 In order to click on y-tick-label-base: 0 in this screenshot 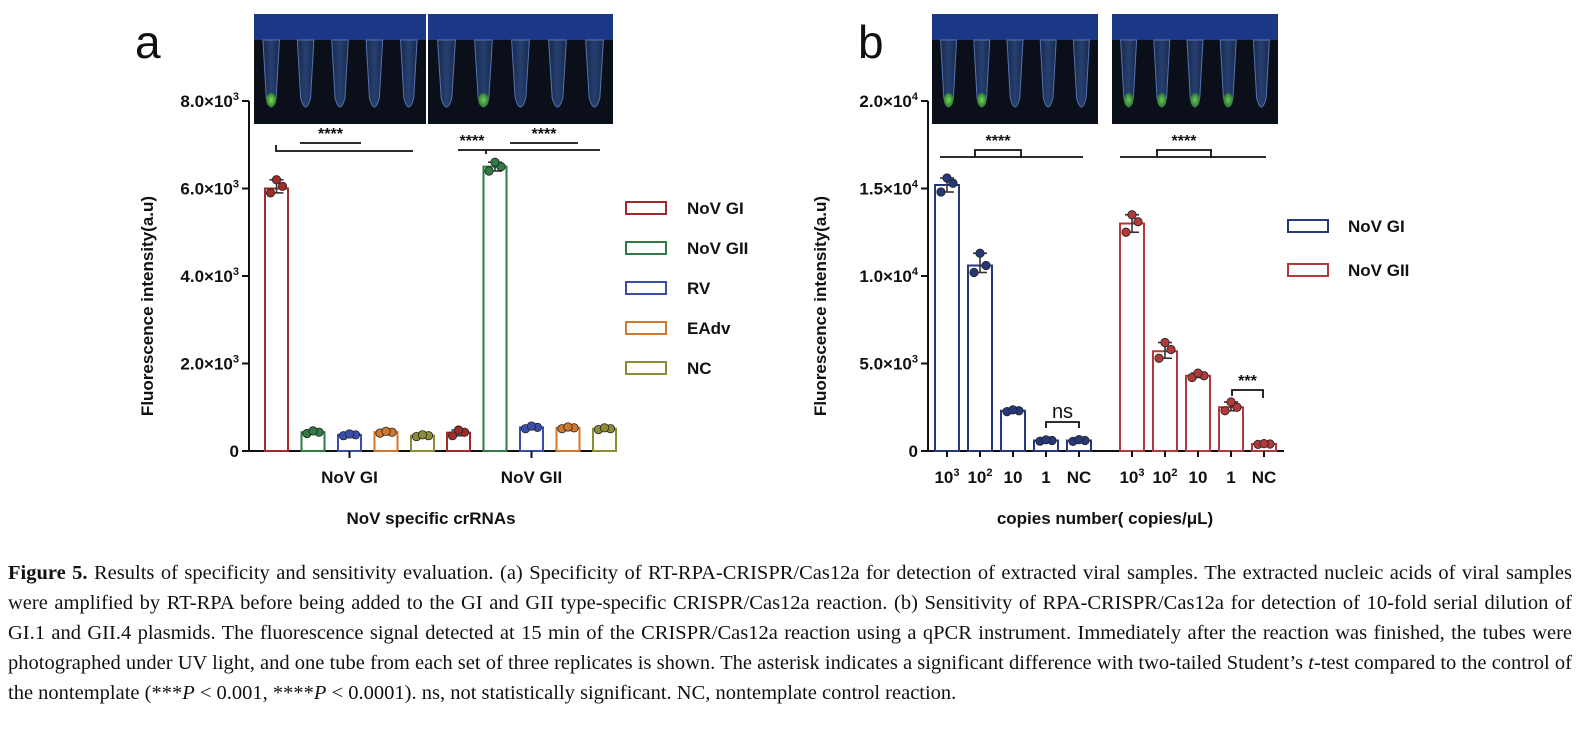, I will do `click(913, 451)`.